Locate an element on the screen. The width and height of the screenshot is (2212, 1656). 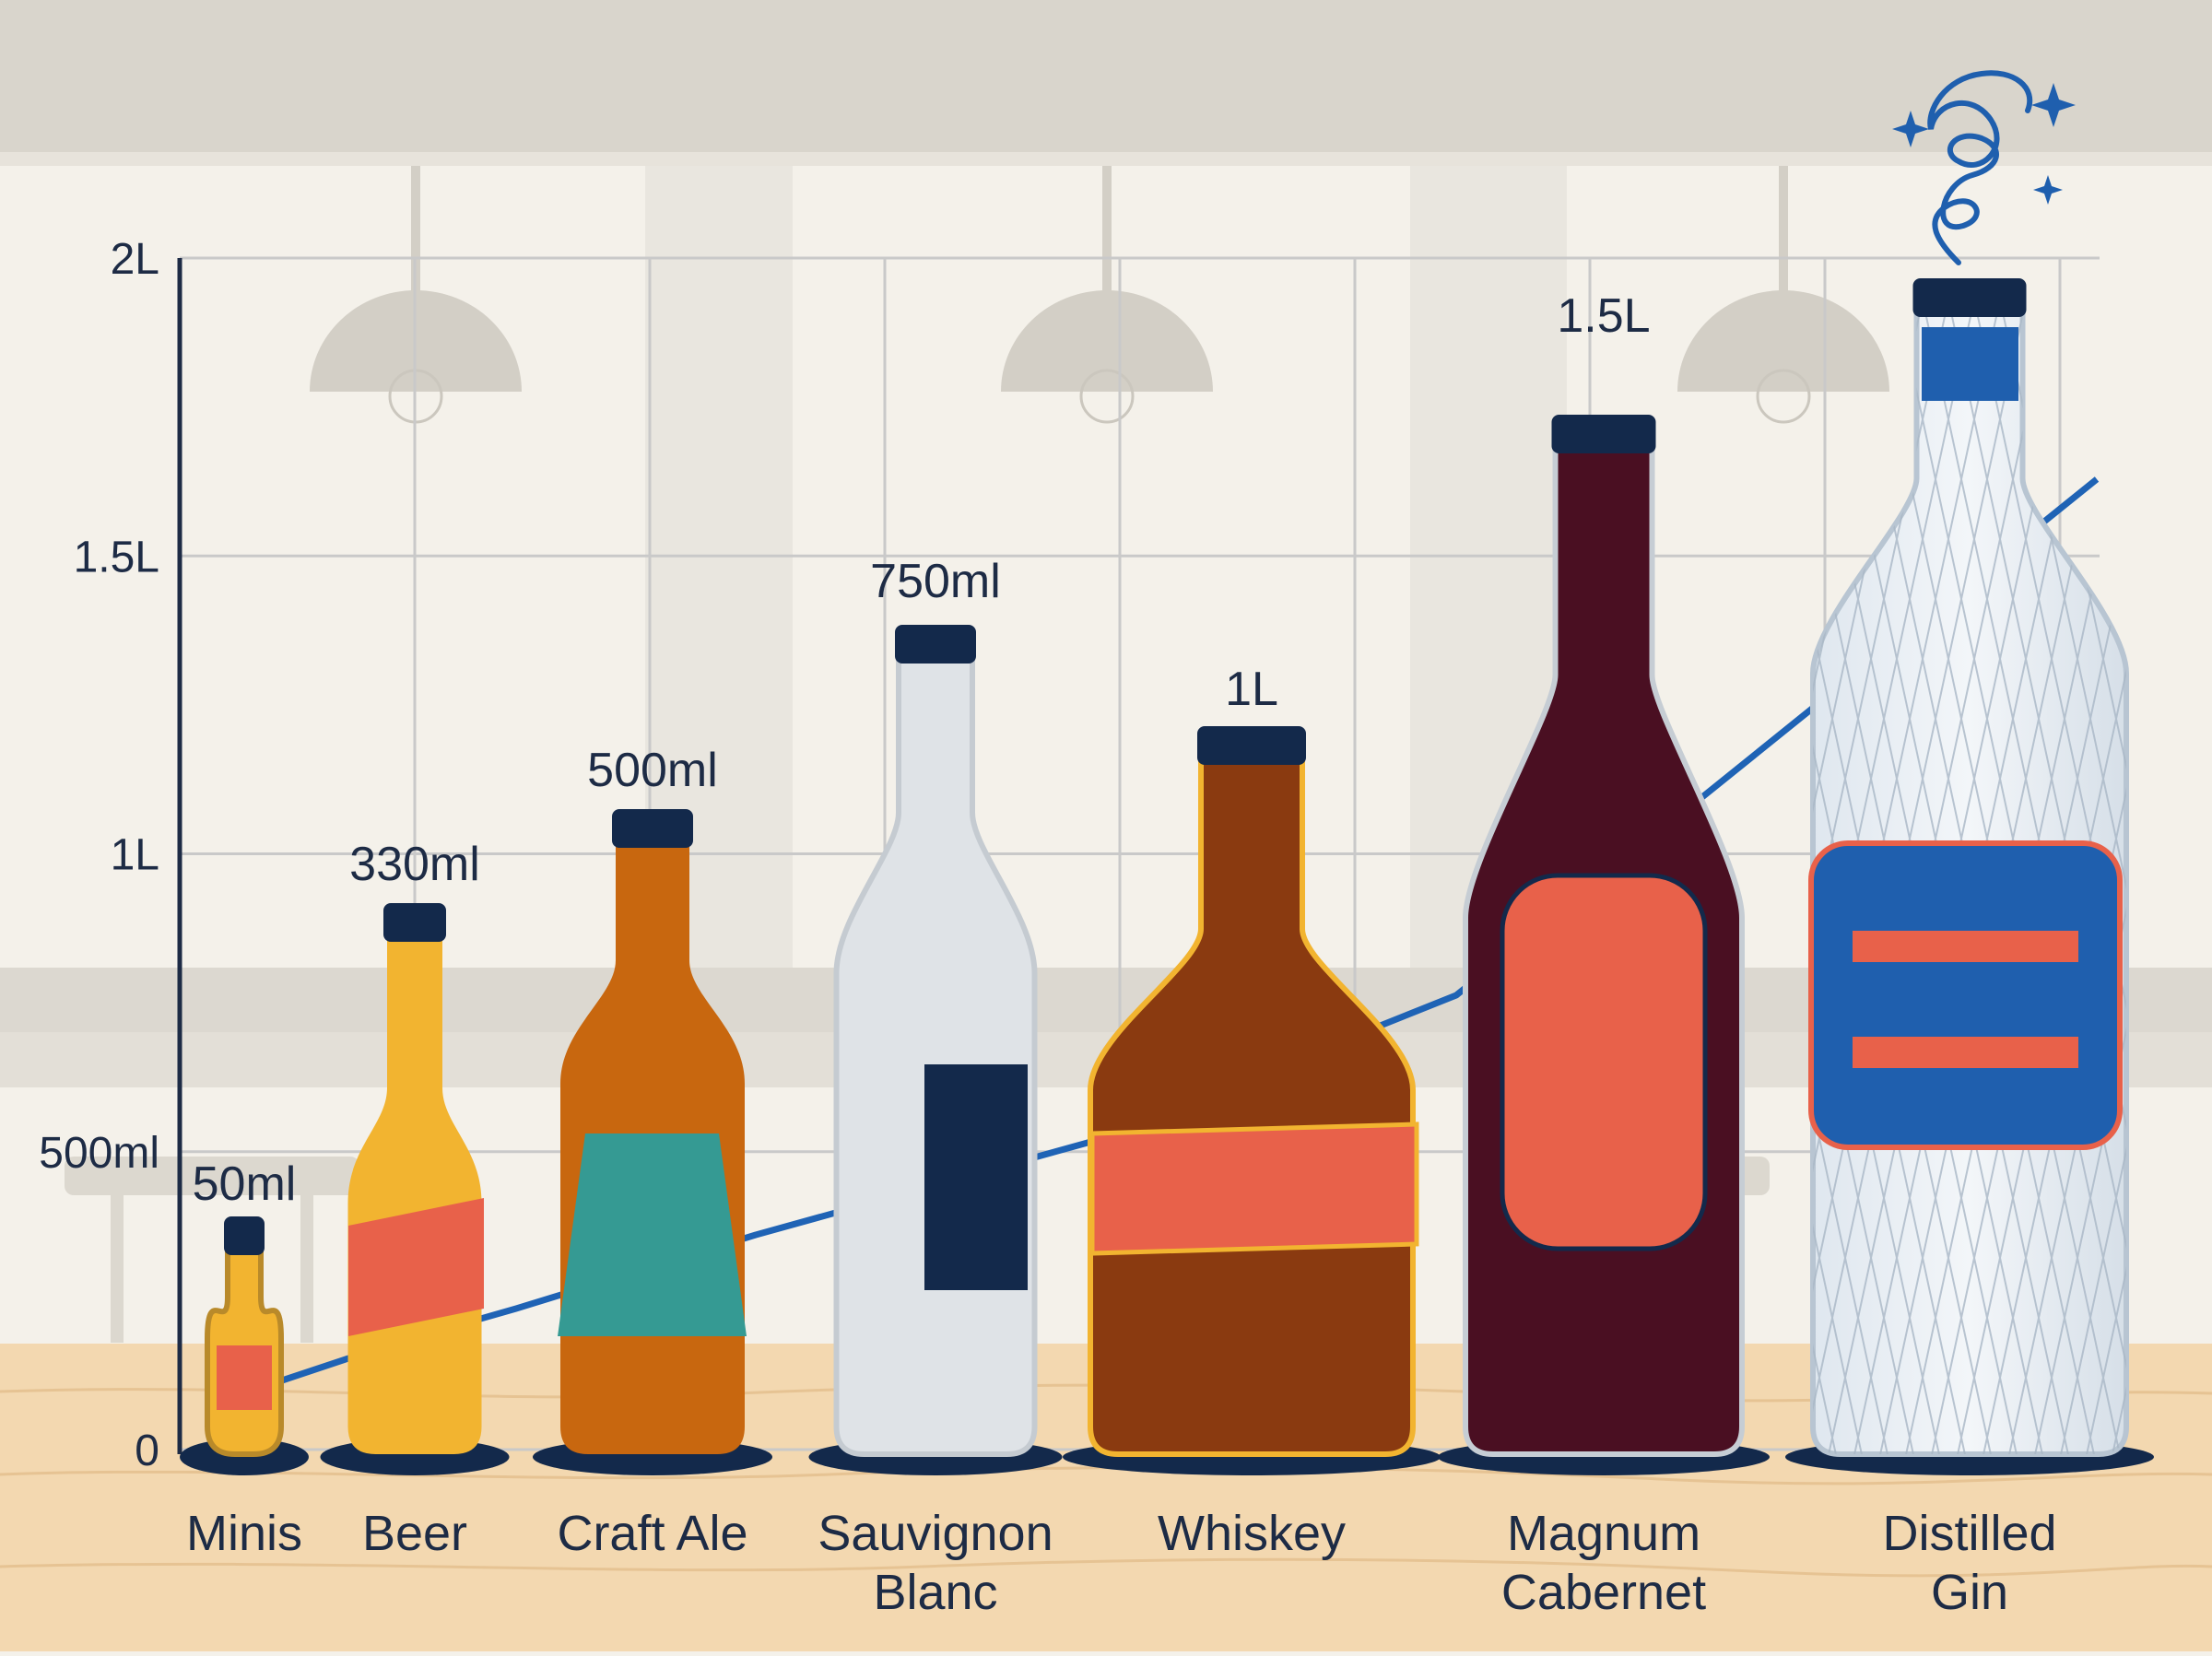
category-label: Magnum Cabernet is located at coordinates (1603, 1563).